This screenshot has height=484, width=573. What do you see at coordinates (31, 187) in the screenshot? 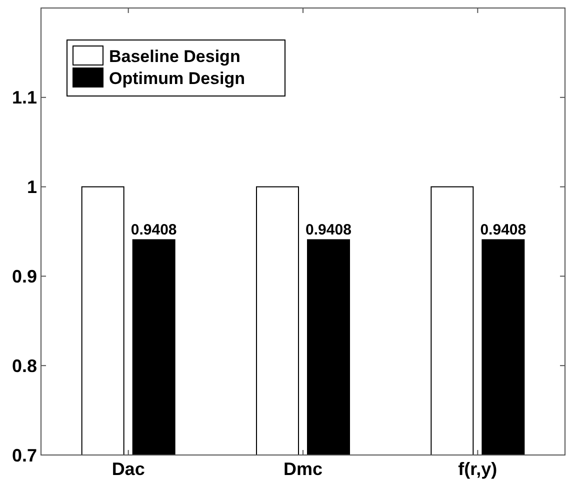
I see `y-tick-label: 1` at bounding box center [31, 187].